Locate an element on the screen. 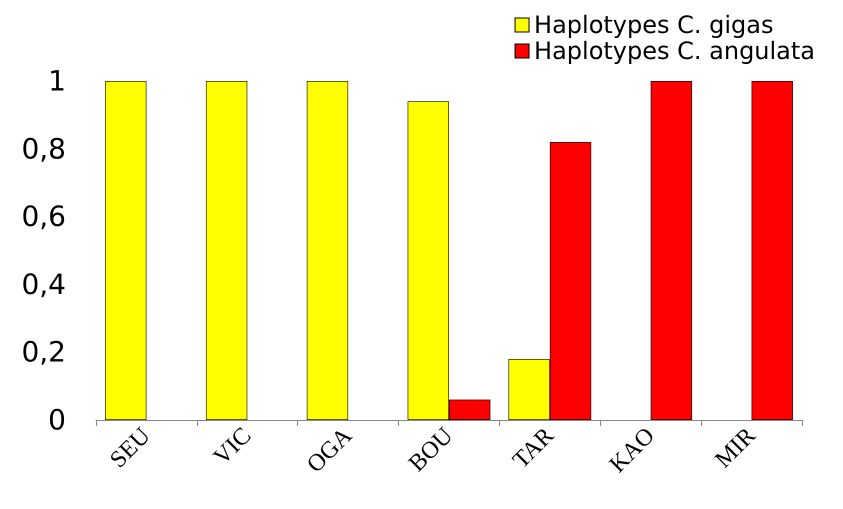 This screenshot has height=509, width=843. x-tick-label: TAR is located at coordinates (534, 448).